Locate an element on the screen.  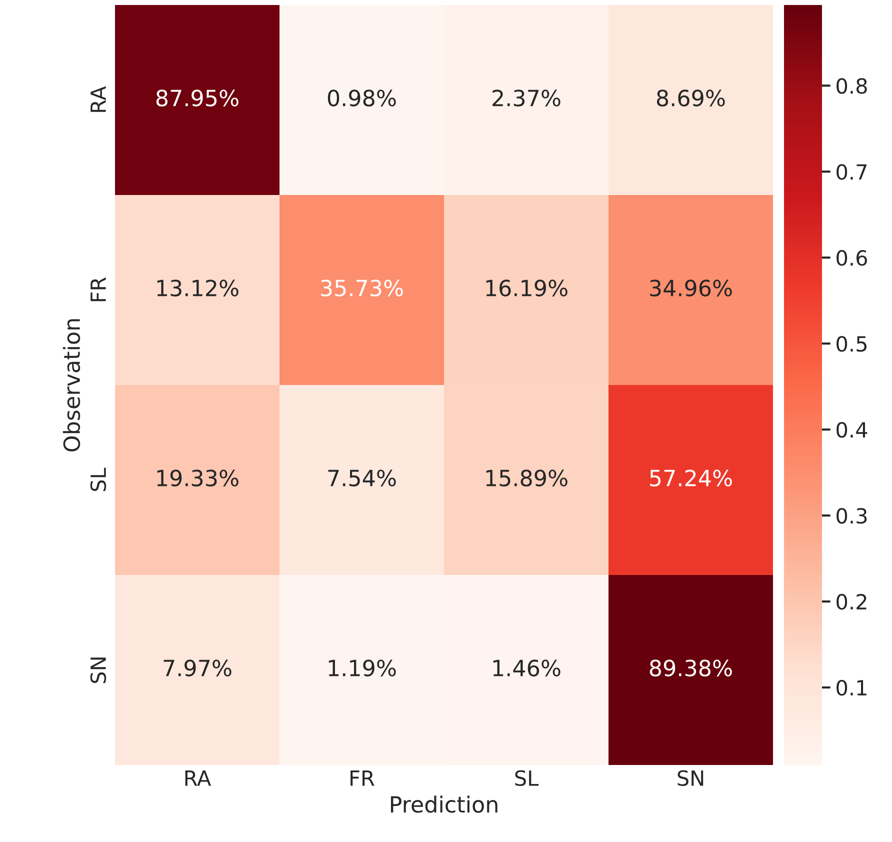
data-label: 34.96% is located at coordinates (691, 288).